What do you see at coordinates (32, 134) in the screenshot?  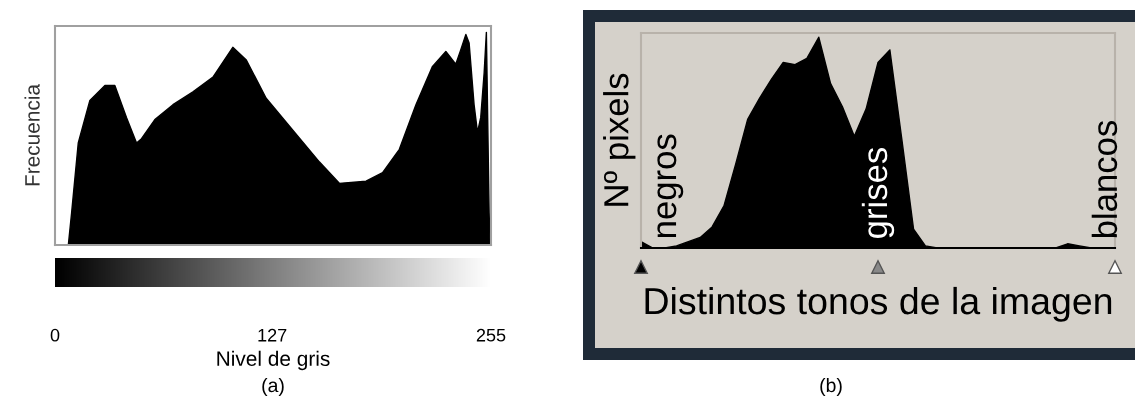 I see `y-axis-title: Frecuencia` at bounding box center [32, 134].